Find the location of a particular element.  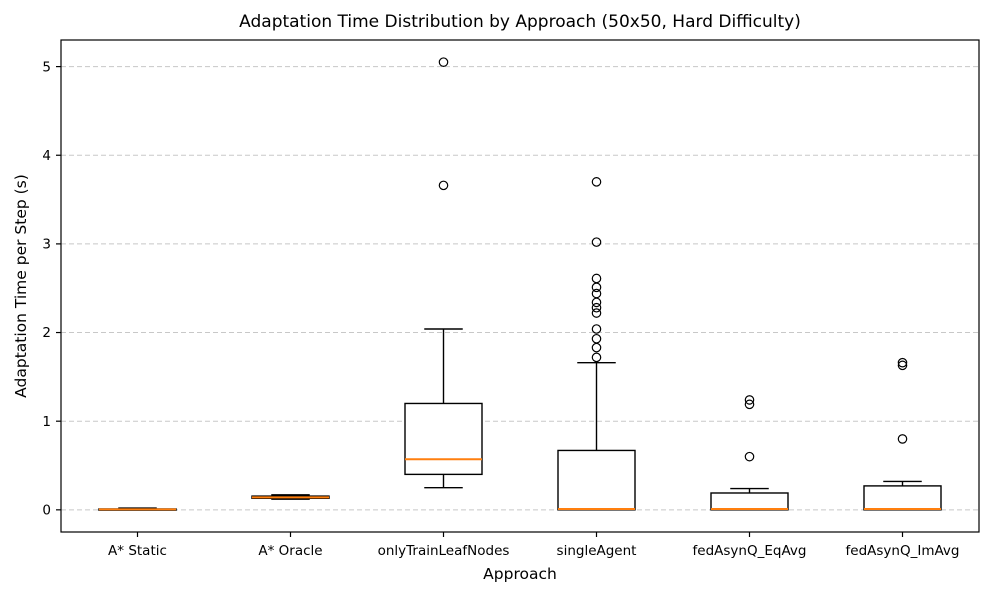

box-singleAgent is located at coordinates (596, 480).